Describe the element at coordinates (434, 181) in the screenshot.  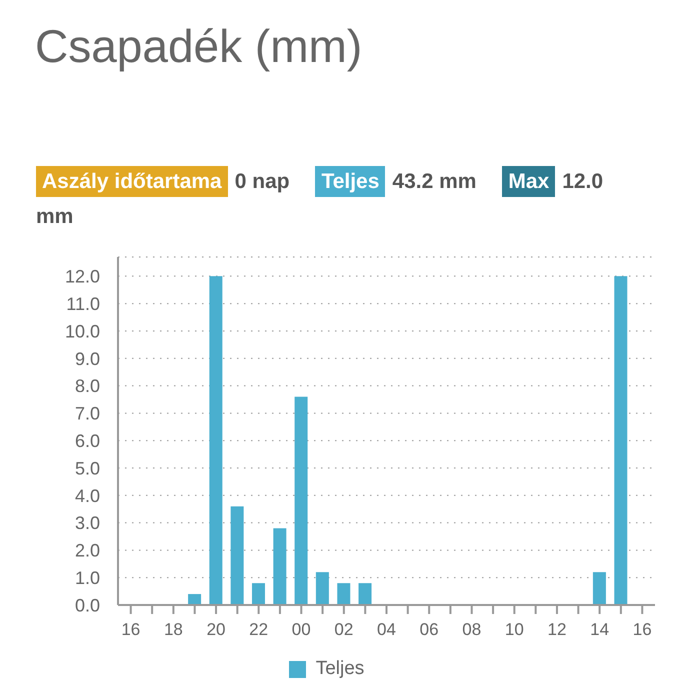
I see `text: 43.2 mm` at that location.